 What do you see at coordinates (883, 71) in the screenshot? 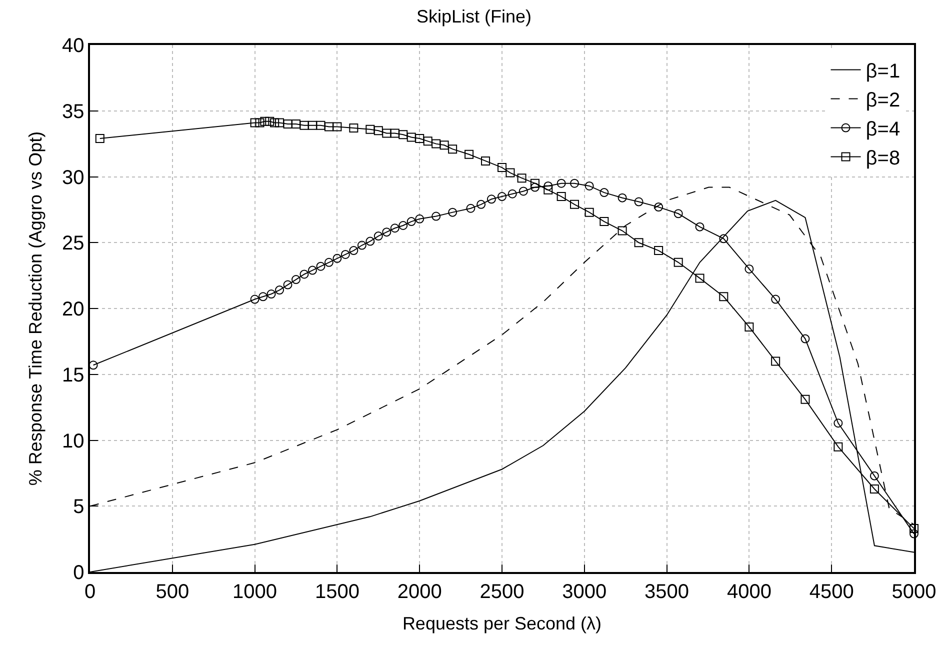
I see `legend-label: β=1` at bounding box center [883, 71].